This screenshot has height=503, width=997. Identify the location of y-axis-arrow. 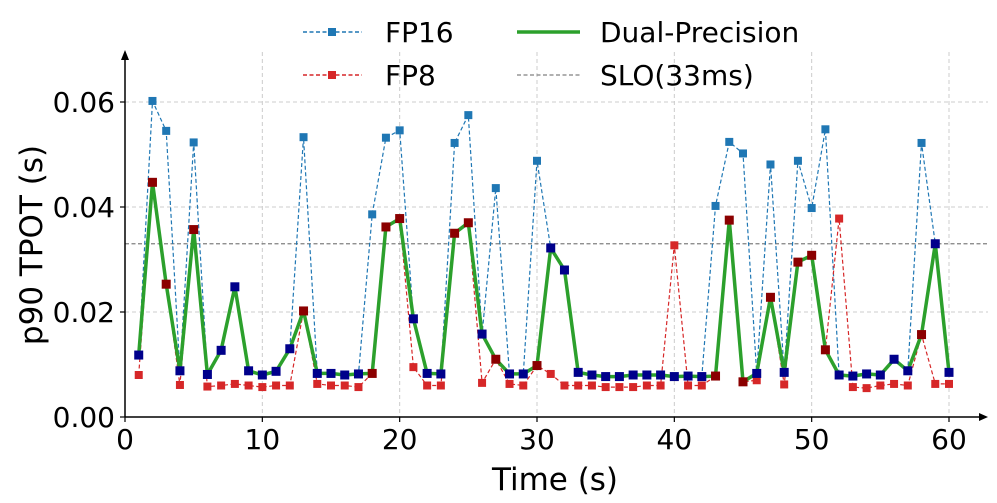
(125, 55).